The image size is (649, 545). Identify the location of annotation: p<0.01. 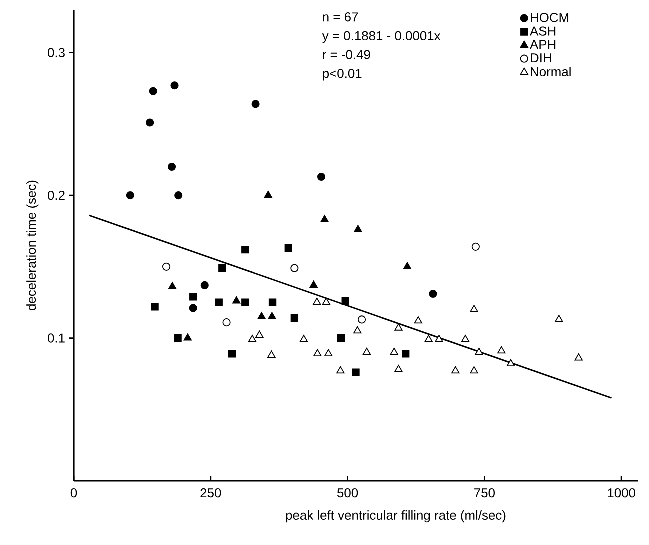
(342, 75).